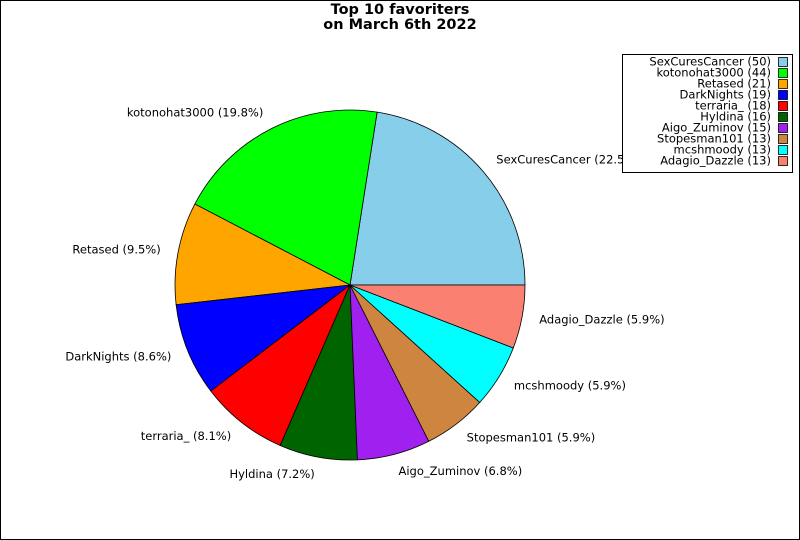 Image resolution: width=800 pixels, height=540 pixels. Describe the element at coordinates (601, 320) in the screenshot. I see `slice-label: Adagio_Dazzle (5.9%)` at that location.